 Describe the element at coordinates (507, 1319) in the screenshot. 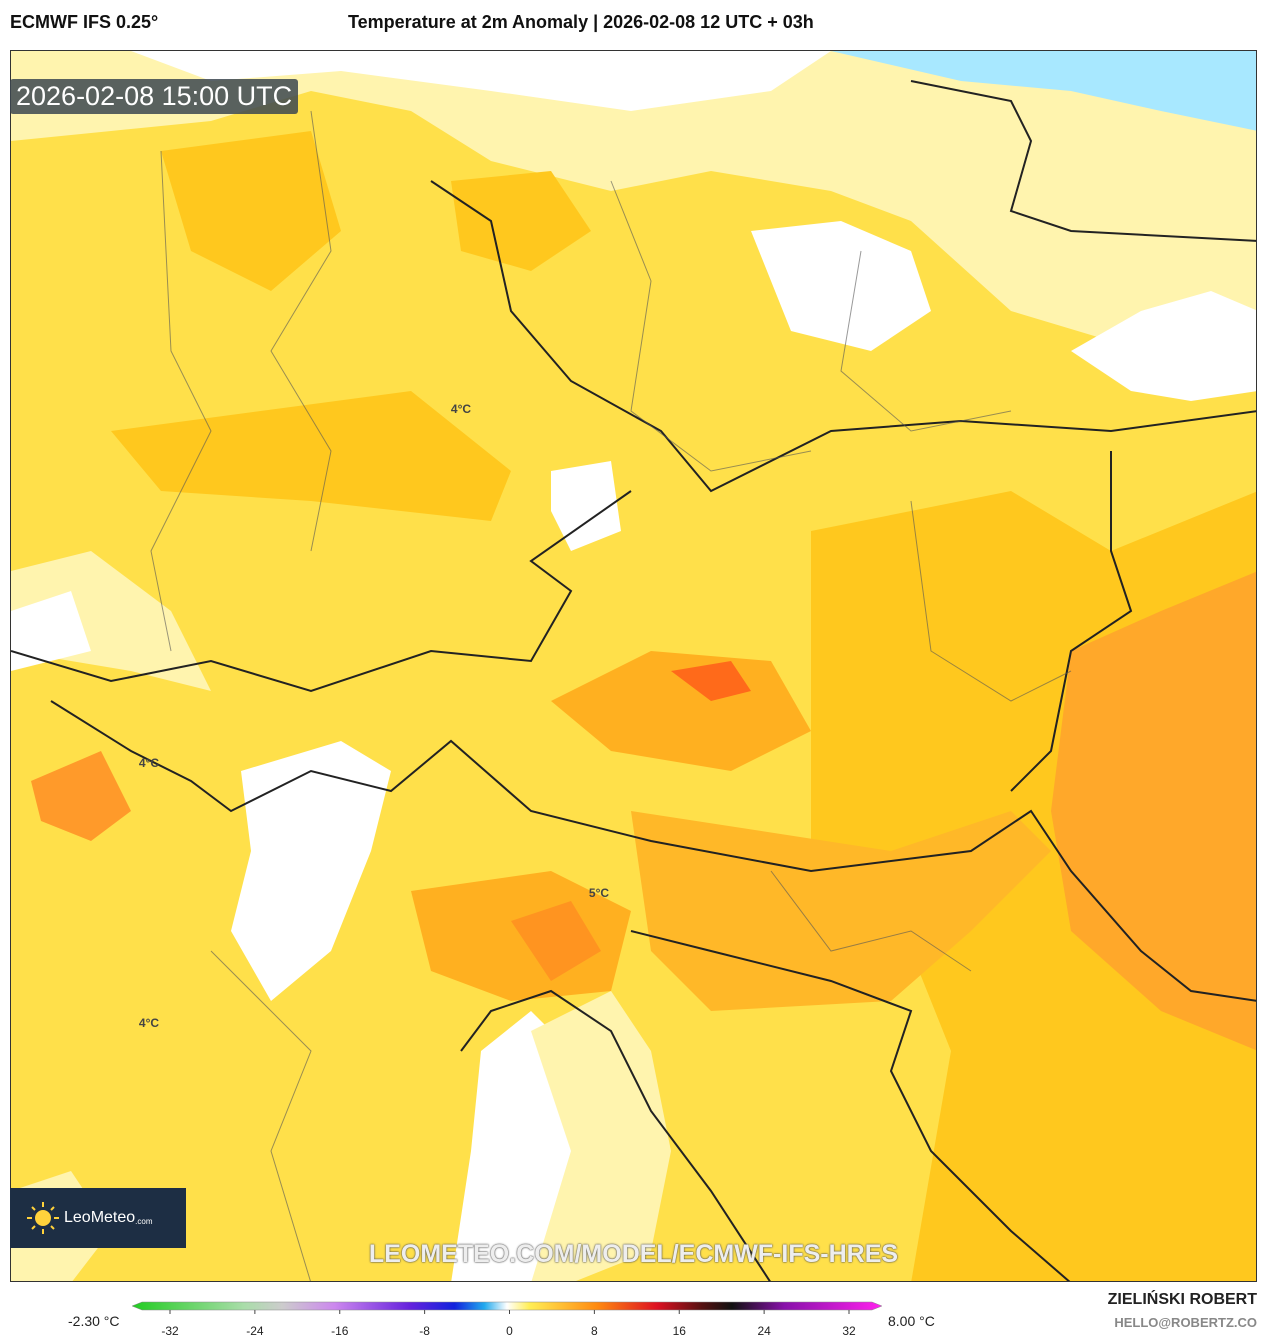

I see `colorbar: -32 -24 -16 -8 0 8 16 24 32` at that location.